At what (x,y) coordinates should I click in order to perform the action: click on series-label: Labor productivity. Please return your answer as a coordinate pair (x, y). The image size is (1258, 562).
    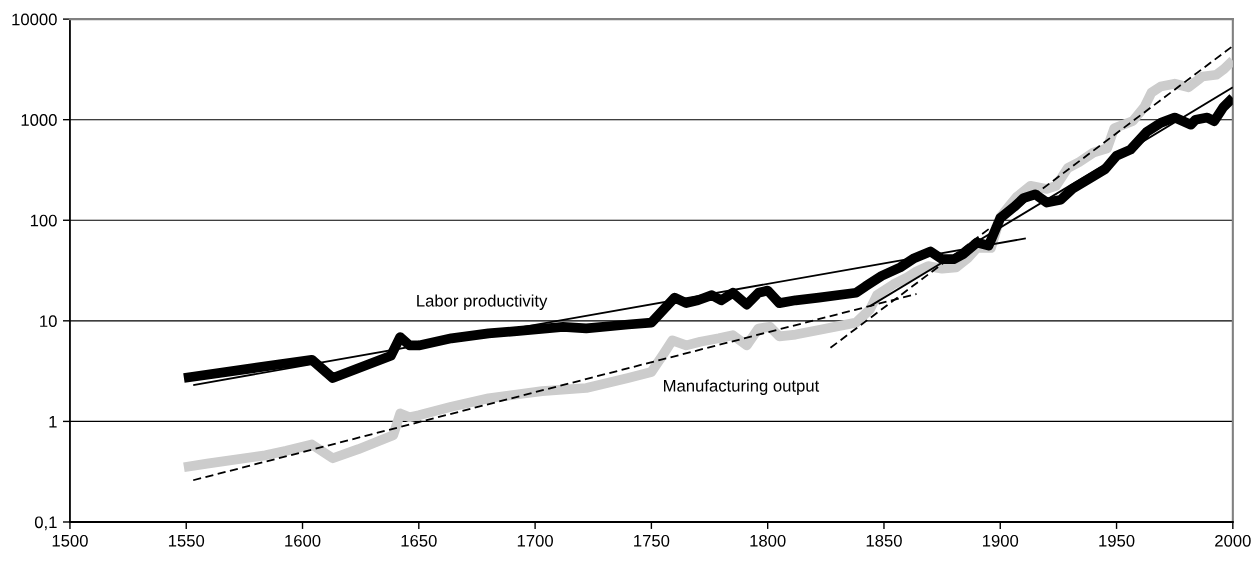
    Looking at the image, I should click on (482, 302).